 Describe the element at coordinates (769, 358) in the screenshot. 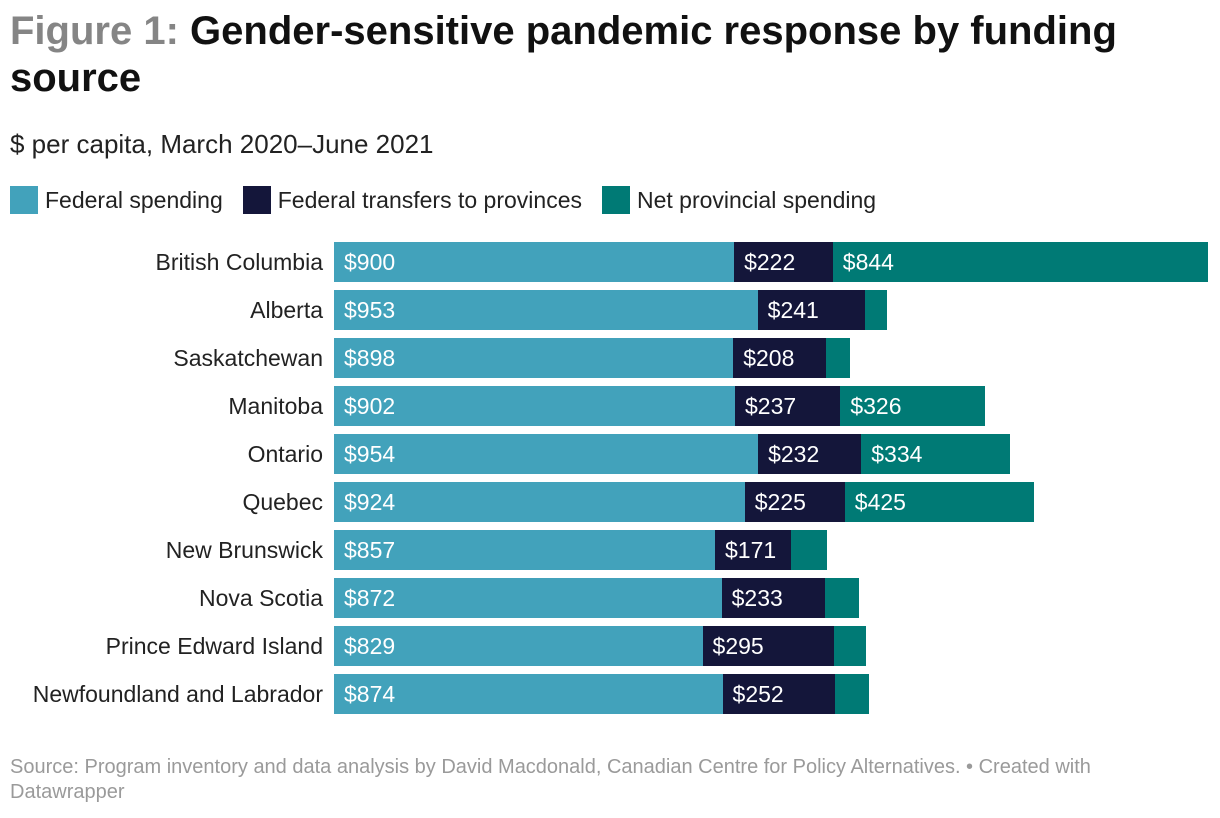

I see `data-label: $208` at that location.